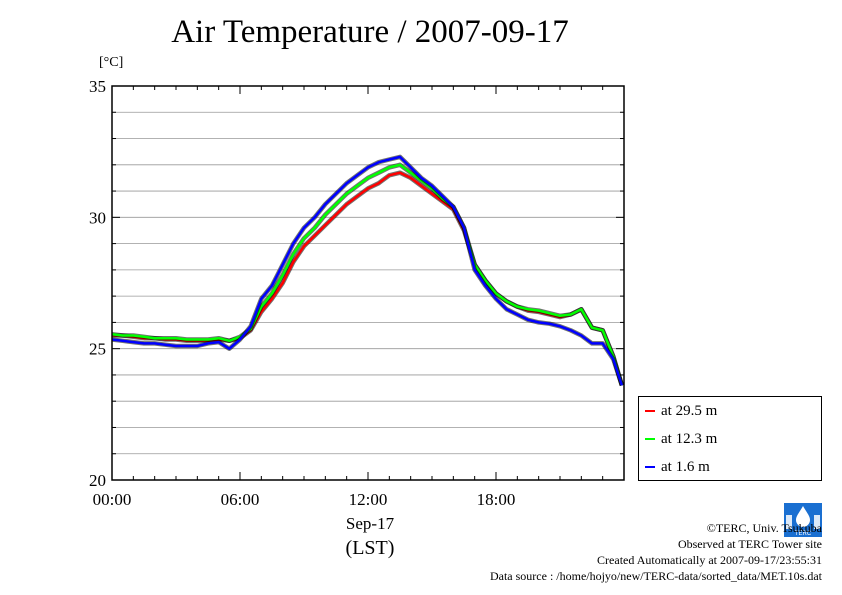 The image size is (842, 595). I want to click on legend-label: at 12.3 m, so click(689, 438).